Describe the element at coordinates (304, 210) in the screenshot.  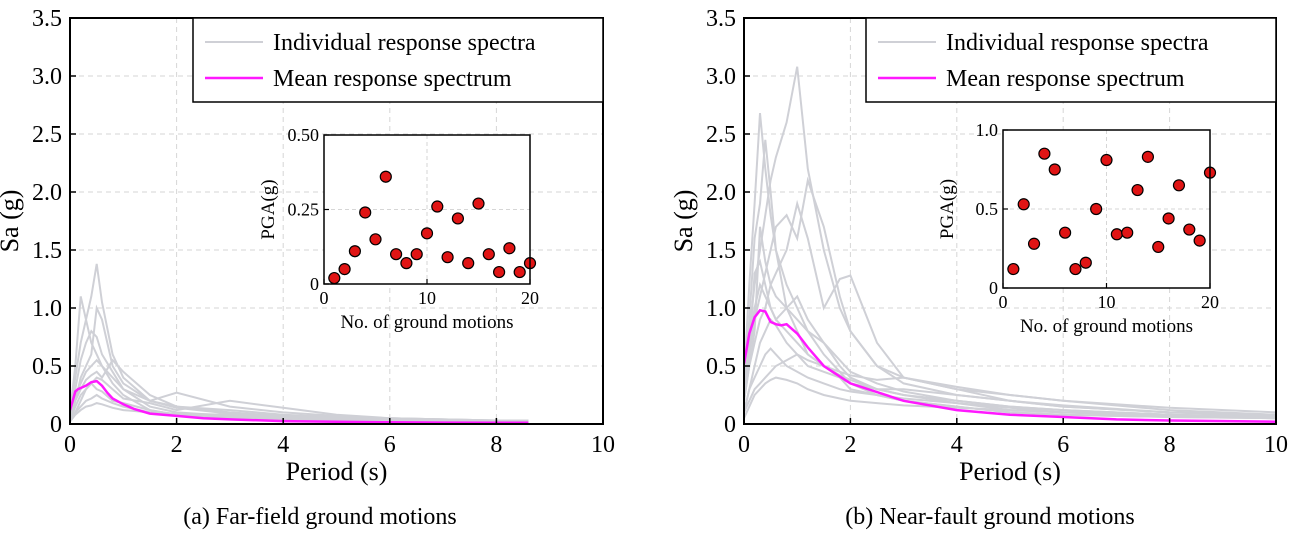
I see `inset-y-tick-label: 0.25` at that location.